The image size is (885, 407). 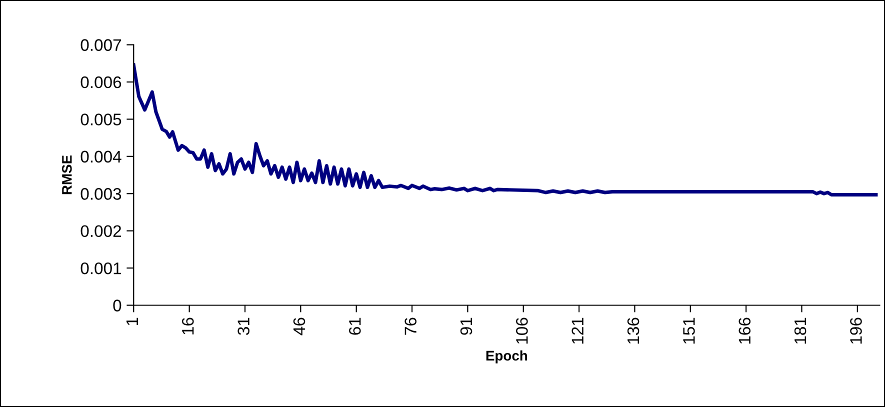 I want to click on x-tick-label: 196, so click(x=856, y=331).